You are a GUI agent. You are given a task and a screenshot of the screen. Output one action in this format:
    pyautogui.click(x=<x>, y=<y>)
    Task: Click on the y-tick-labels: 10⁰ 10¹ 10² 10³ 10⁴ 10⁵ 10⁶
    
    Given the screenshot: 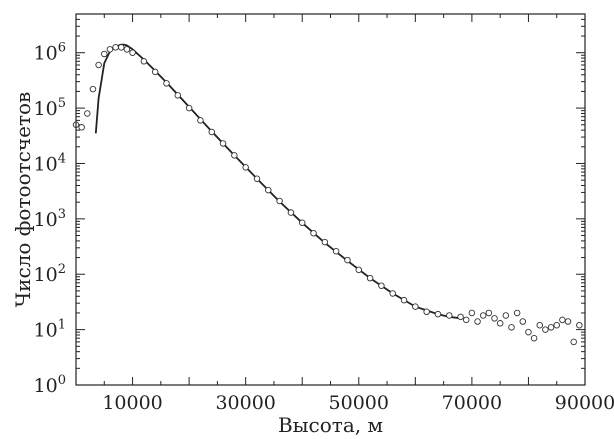 What is the action you would take?
    pyautogui.click(x=50, y=219)
    